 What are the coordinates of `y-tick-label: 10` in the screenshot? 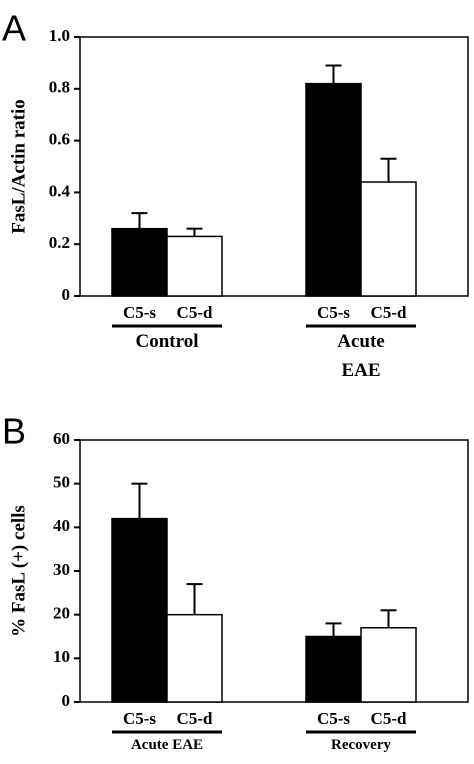 It's located at (61, 656).